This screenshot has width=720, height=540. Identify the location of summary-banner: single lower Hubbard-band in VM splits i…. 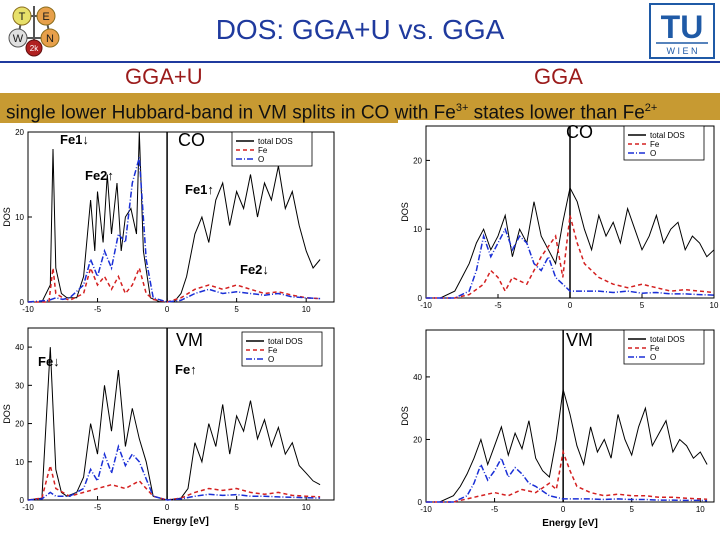
(360, 108).